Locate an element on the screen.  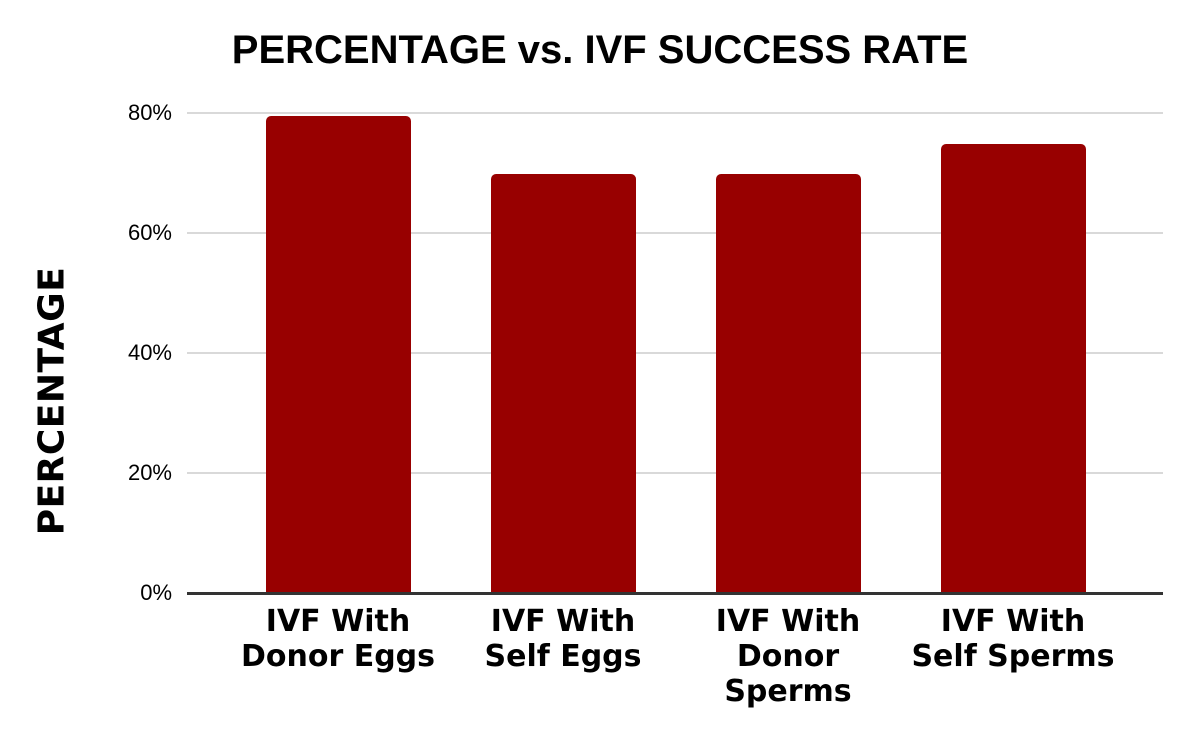
bar-ivf-with-donor-eggs is located at coordinates (338, 354).